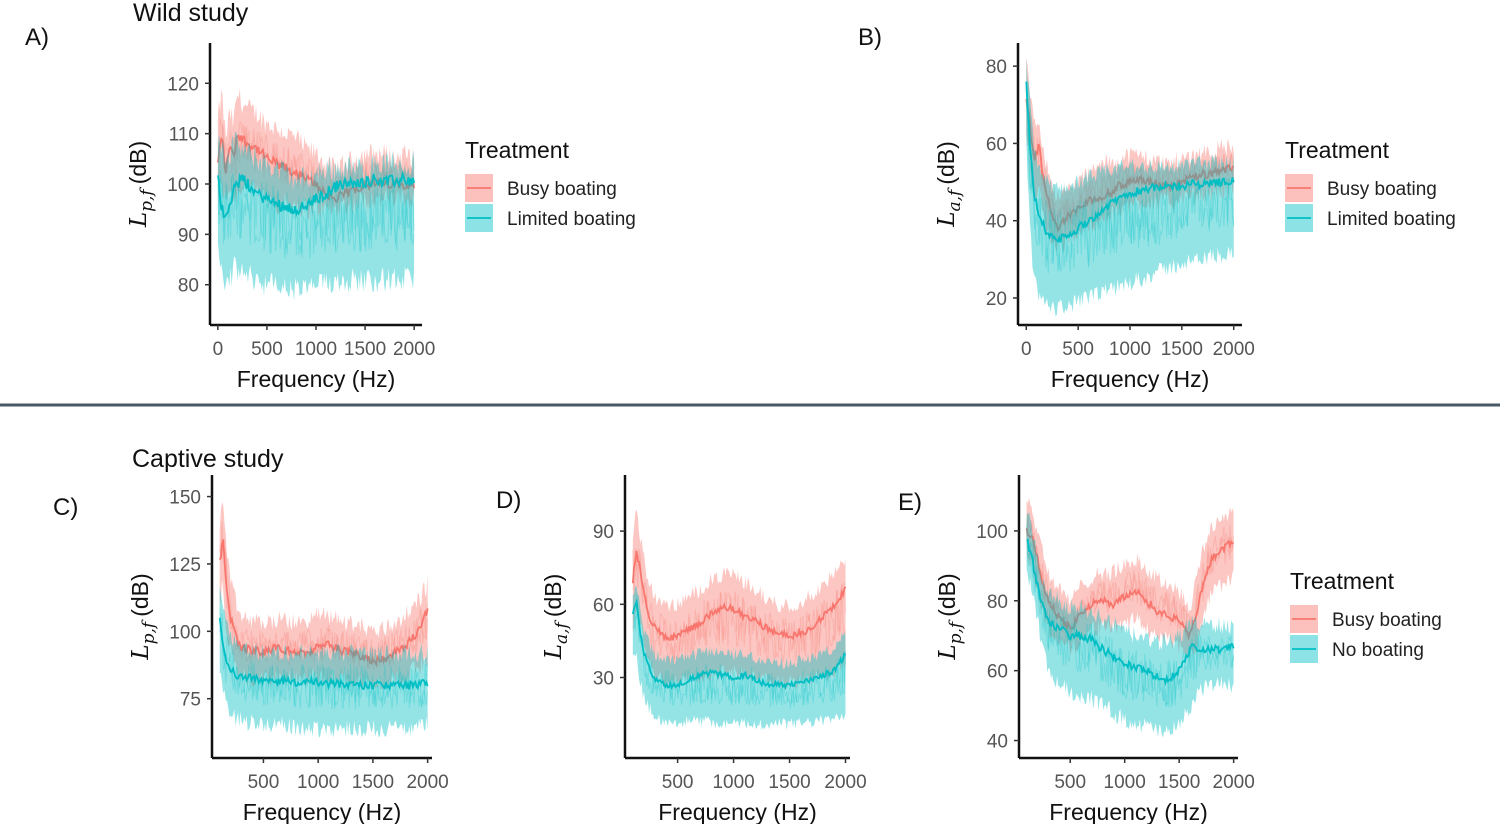  I want to click on y-tick-label: 75, so click(190, 700).